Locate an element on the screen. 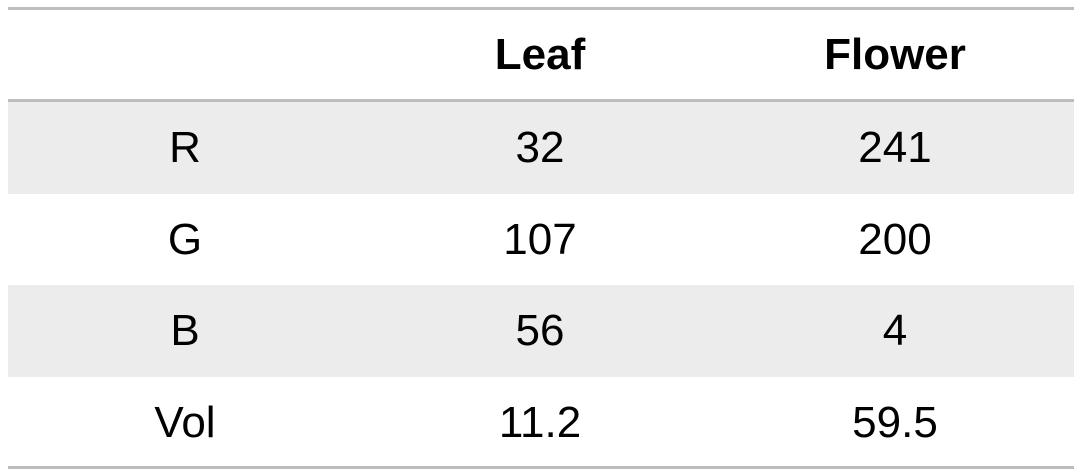  table-cell: 241 is located at coordinates (895, 147).